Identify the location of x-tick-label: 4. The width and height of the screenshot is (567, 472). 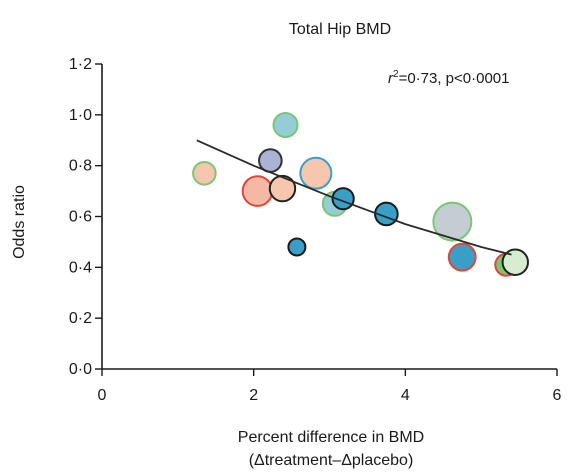
(405, 395).